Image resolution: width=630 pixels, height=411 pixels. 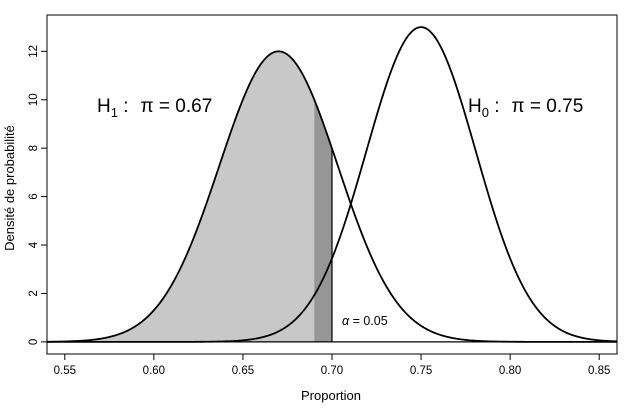 I want to click on x-axis-title: Proportion, so click(x=331, y=395).